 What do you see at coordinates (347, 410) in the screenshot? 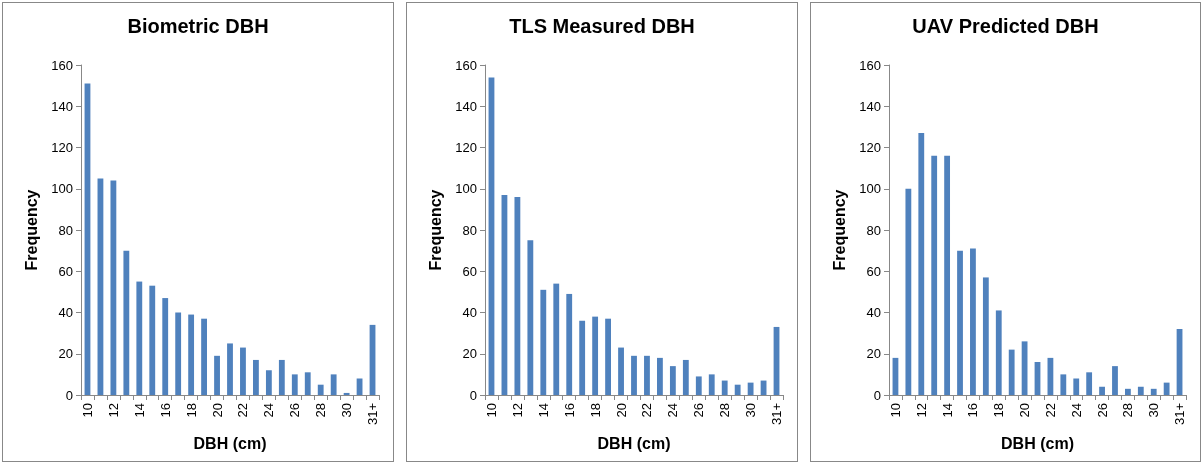
I see `x-tick-label: 30` at bounding box center [347, 410].